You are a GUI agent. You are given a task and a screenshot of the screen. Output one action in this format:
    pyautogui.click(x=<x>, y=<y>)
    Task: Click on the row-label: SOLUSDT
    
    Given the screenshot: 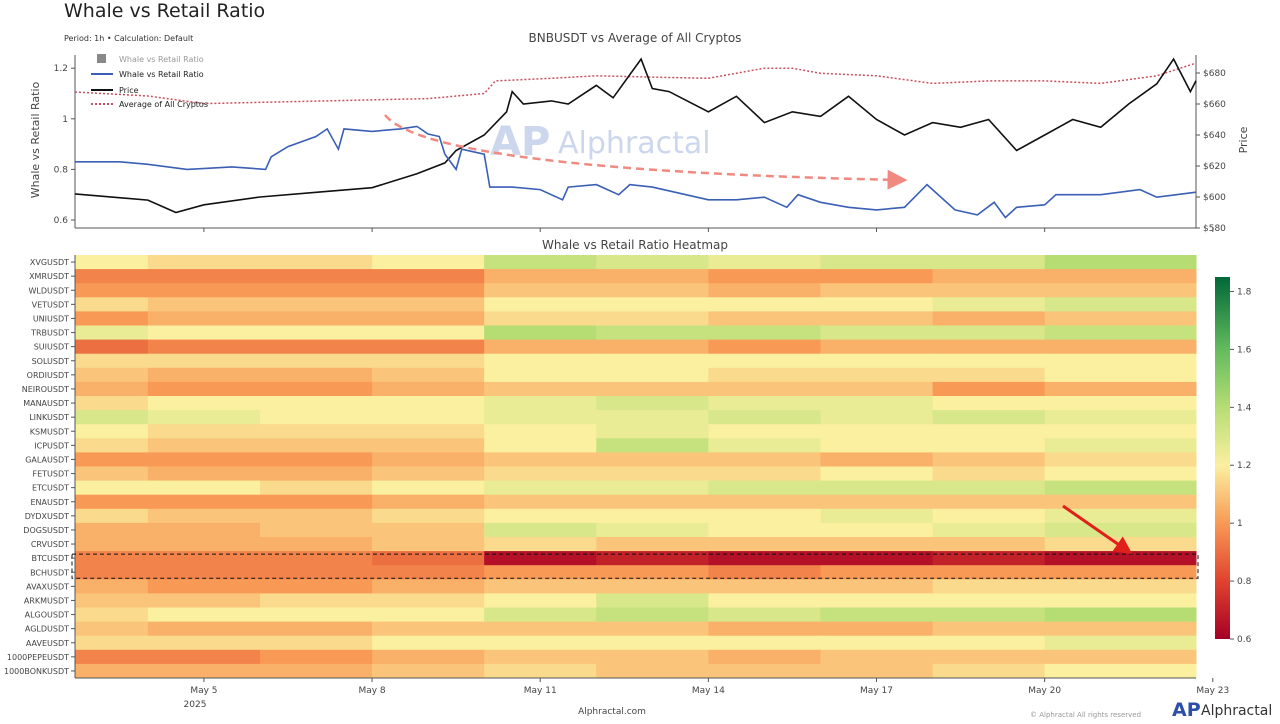 What is the action you would take?
    pyautogui.click(x=51, y=361)
    